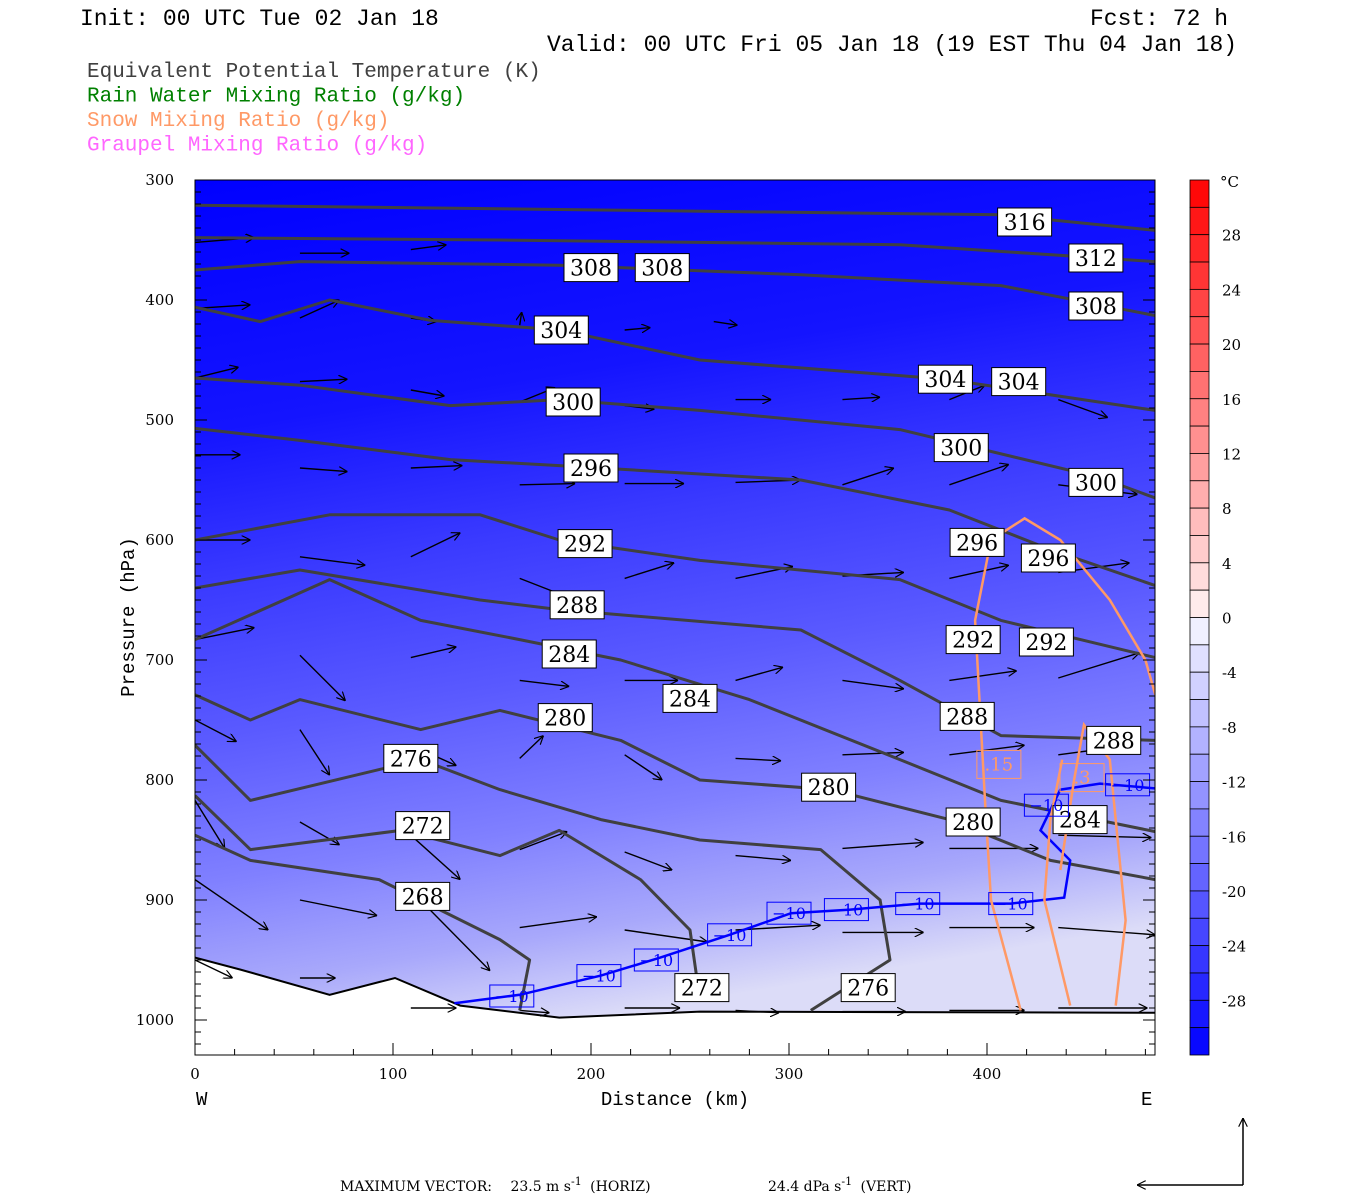 This screenshot has height=1200, width=1350. Describe the element at coordinates (1234, 1001) in the screenshot. I see `colorbar-tick-label: -28` at that location.